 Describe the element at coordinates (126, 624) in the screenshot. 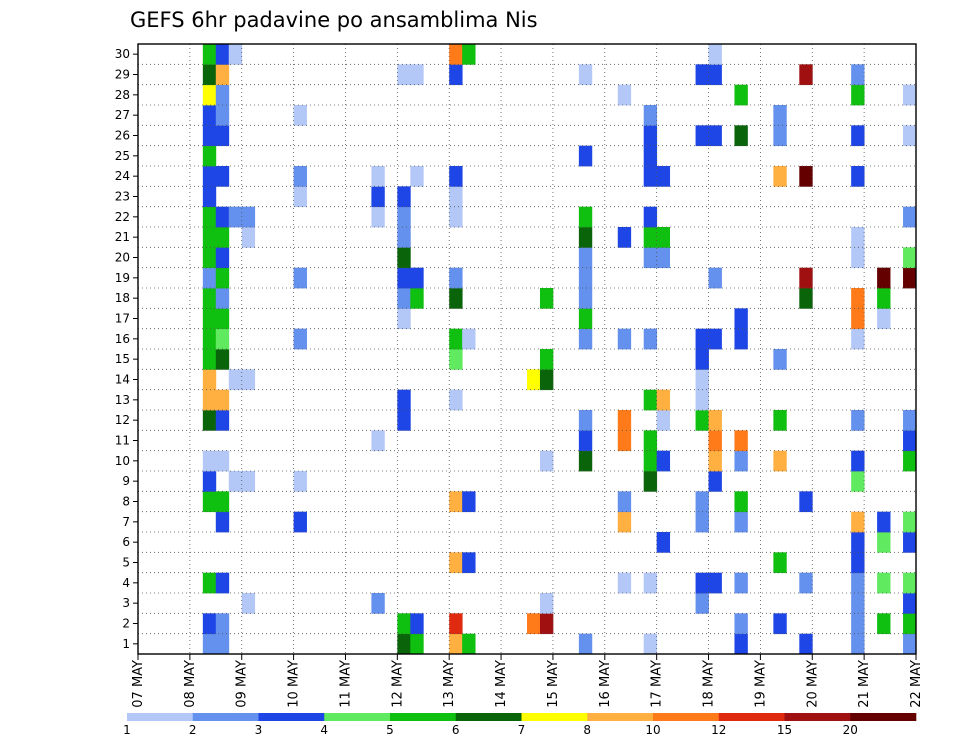

I see `y-tick-label: 2` at that location.